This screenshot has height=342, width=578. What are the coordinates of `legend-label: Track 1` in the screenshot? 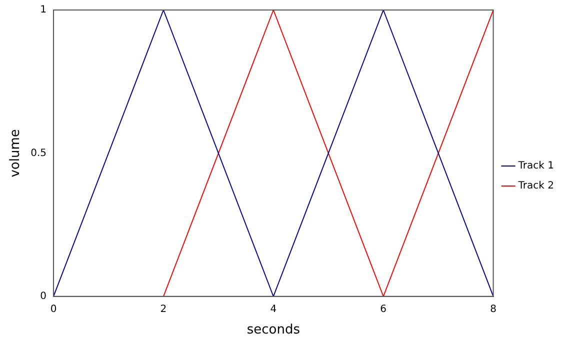 It's located at (535, 166).